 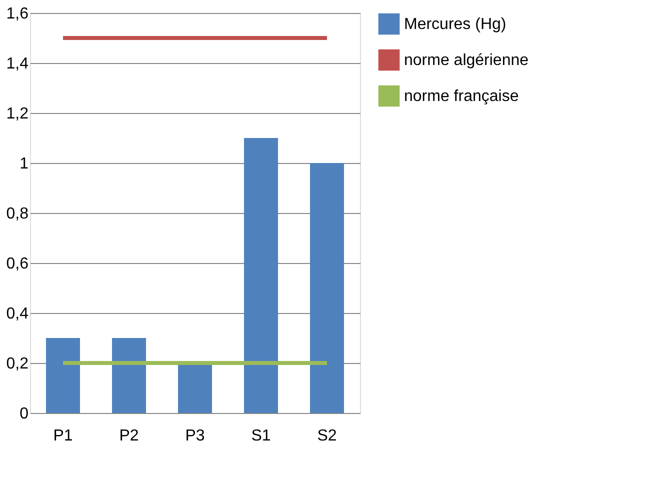 What do you see at coordinates (24, 164) in the screenshot?
I see `y-tick-label: 1` at bounding box center [24, 164].